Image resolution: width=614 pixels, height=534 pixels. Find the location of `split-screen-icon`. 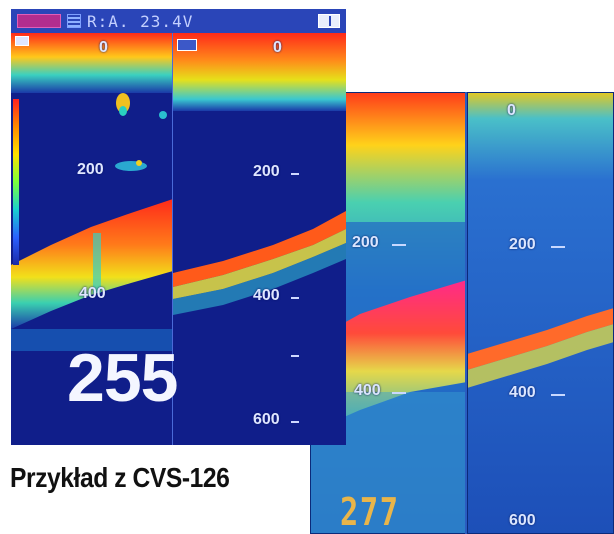

split-screen-icon is located at coordinates (329, 21).